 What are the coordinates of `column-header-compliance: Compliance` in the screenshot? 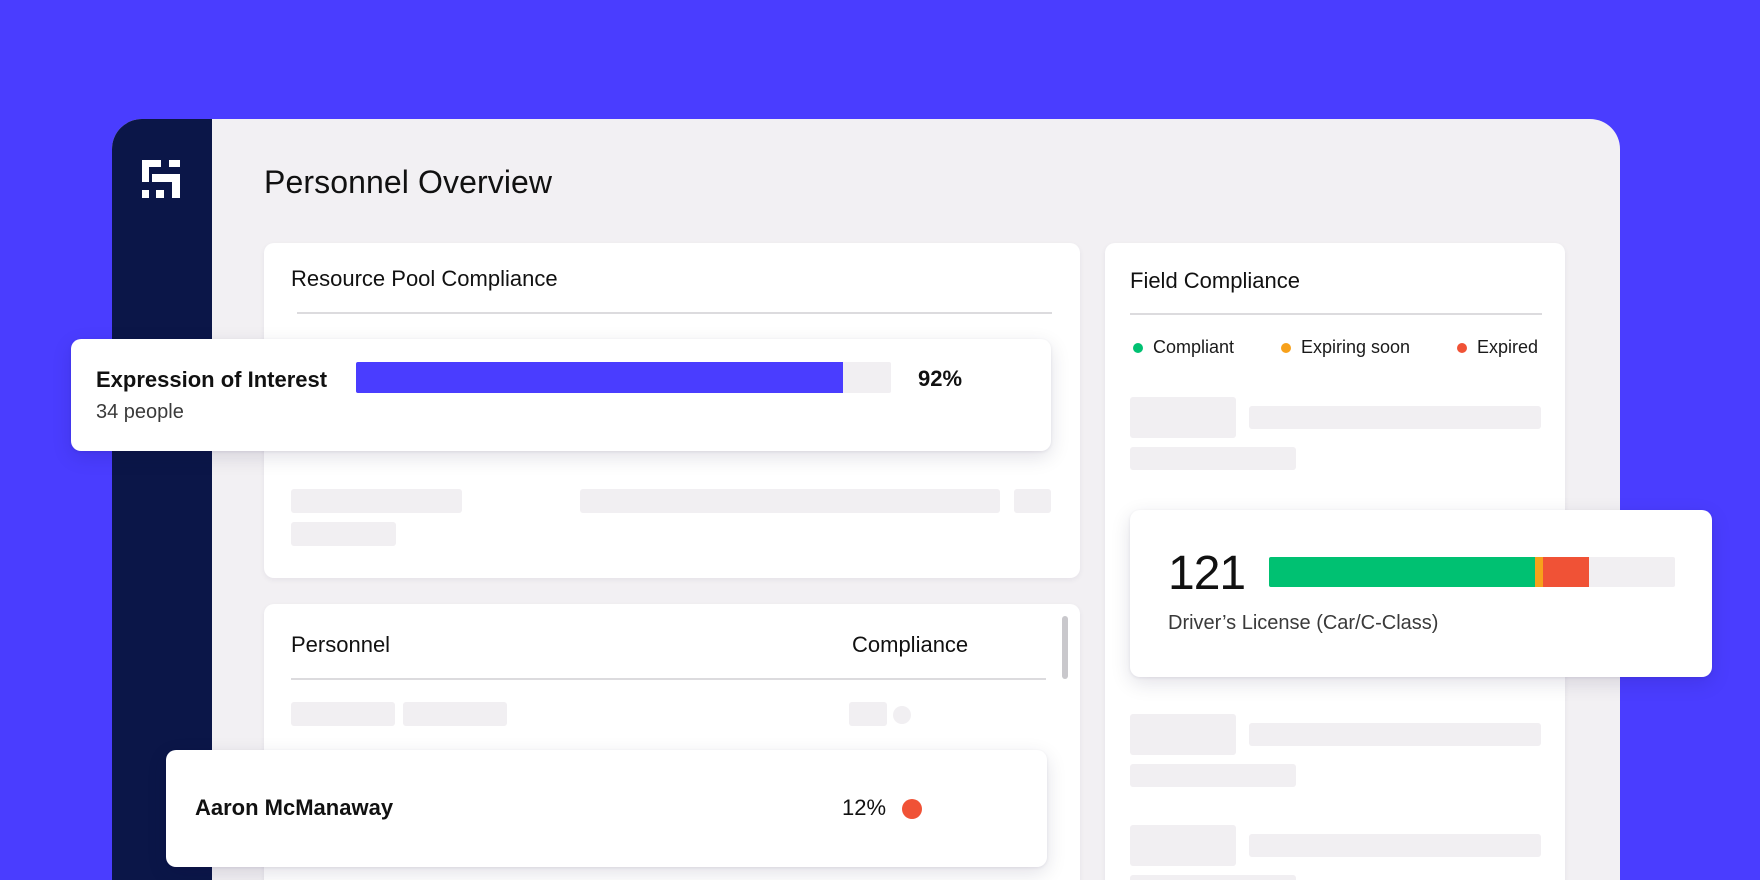 It's located at (910, 644).